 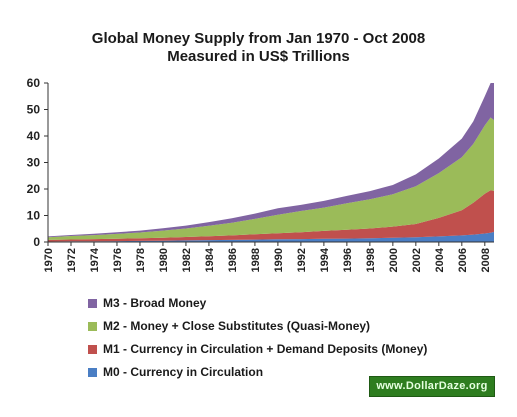 I want to click on x-tick-label: 2002, so click(x=417, y=260).